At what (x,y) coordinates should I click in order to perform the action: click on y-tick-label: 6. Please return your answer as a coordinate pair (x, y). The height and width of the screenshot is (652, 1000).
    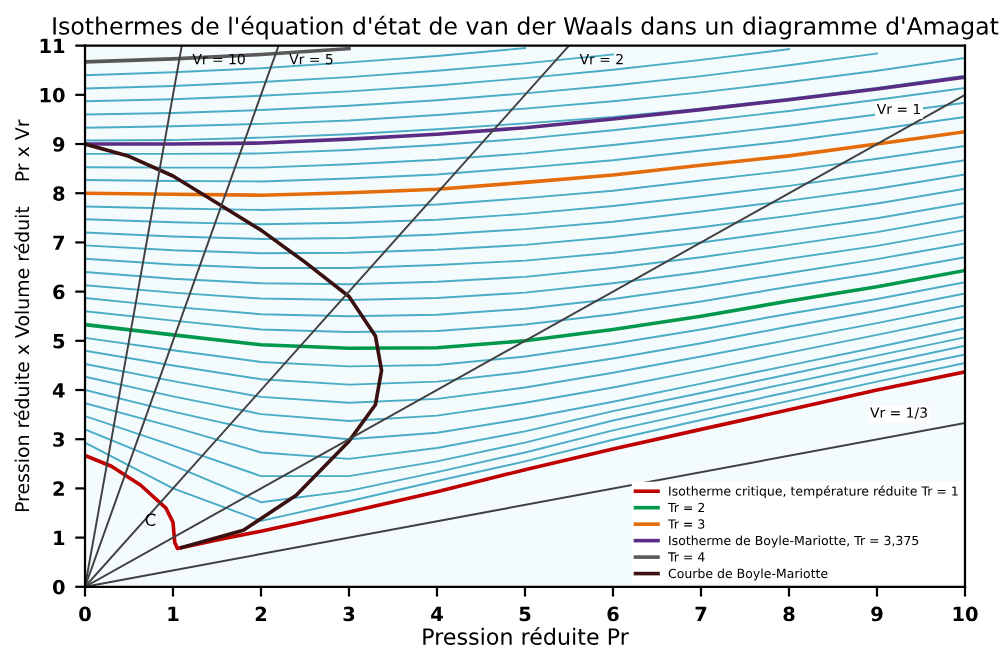
    Looking at the image, I should click on (59, 292).